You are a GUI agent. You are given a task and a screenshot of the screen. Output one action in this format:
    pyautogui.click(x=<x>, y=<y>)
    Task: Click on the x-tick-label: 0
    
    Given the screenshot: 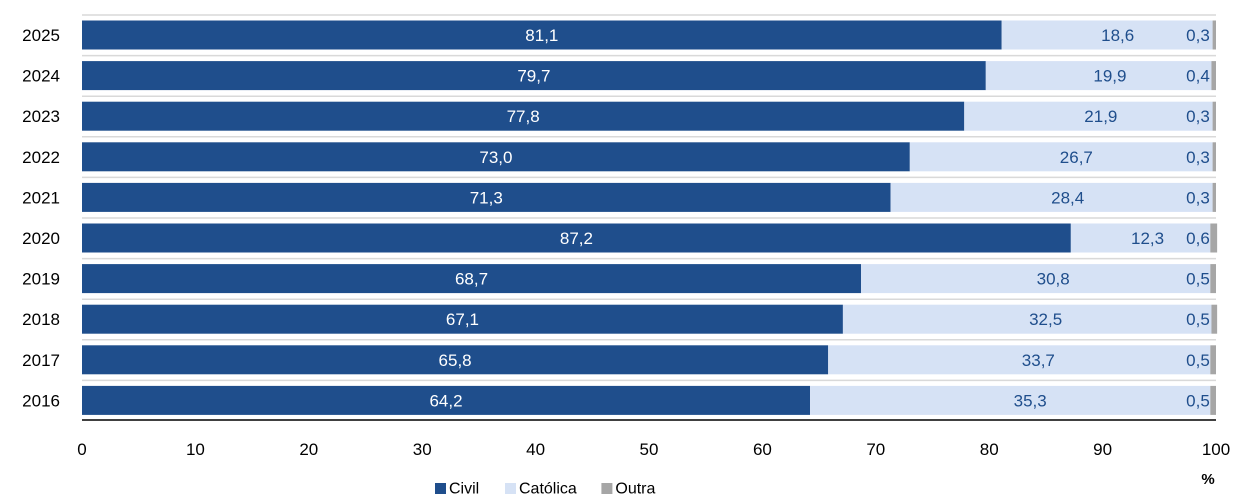 What is the action you would take?
    pyautogui.click(x=81, y=449)
    